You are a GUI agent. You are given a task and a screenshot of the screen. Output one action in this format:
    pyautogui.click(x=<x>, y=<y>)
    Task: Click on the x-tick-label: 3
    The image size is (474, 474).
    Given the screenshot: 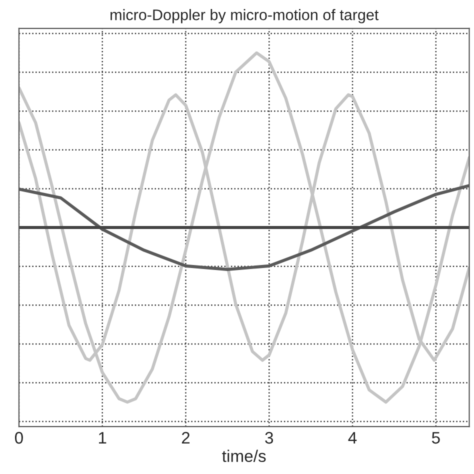 What is the action you would take?
    pyautogui.click(x=269, y=438)
    